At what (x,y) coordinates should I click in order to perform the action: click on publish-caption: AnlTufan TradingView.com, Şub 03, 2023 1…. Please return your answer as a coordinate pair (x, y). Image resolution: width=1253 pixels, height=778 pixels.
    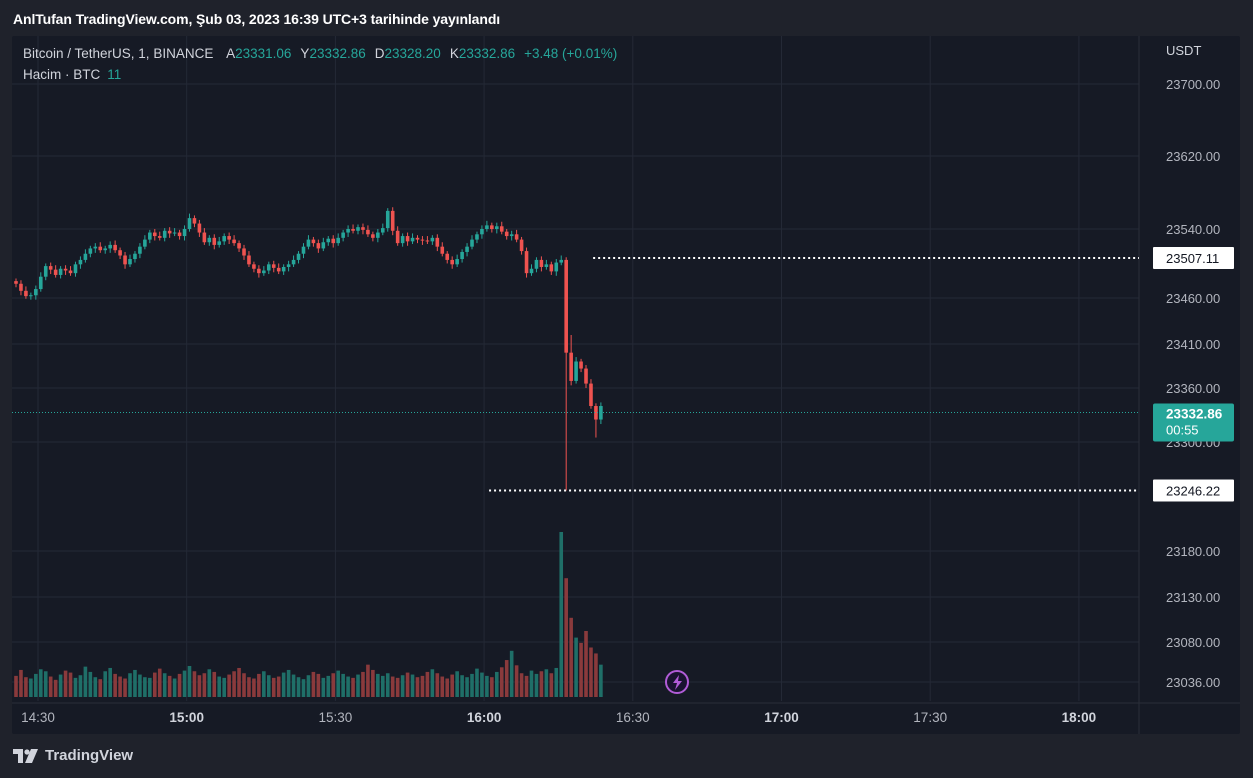
    Looking at the image, I should click on (257, 19).